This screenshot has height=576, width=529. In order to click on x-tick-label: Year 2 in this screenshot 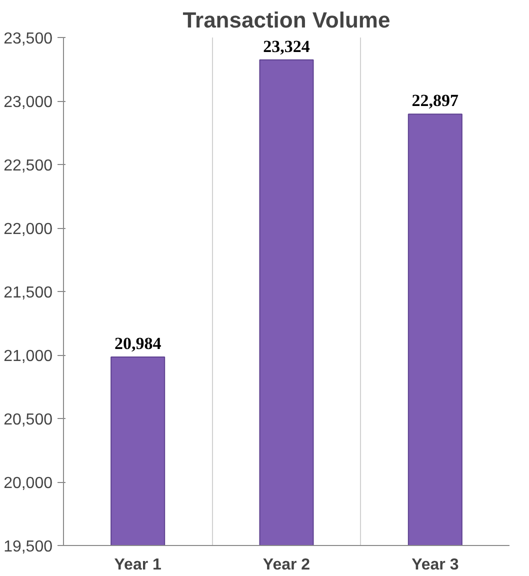, I will do `click(286, 565)`.